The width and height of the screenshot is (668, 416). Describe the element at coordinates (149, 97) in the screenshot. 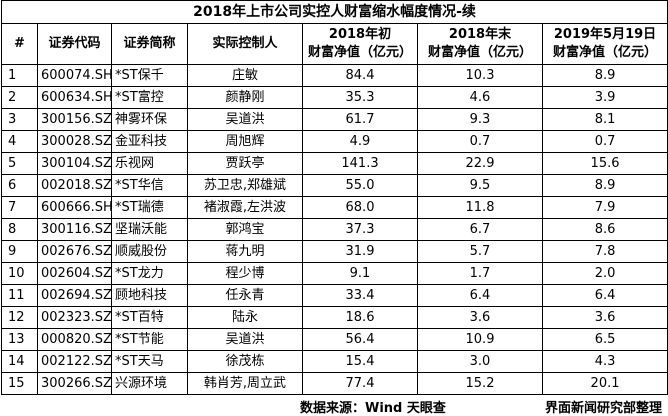

I see `cell-name: *ST富控` at that location.